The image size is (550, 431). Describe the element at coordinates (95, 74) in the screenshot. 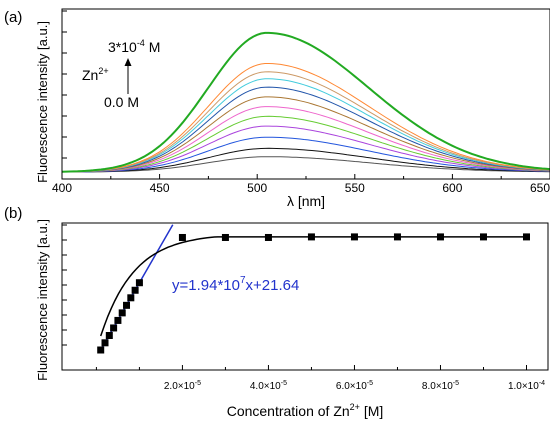

I see `annotation-middle: Zn2+` at that location.